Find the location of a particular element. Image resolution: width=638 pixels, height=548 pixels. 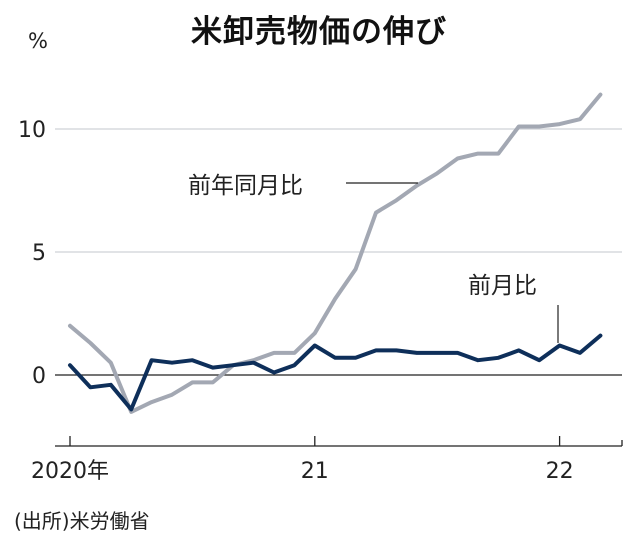

y-tick-labels: 0 5 10 is located at coordinates (32, 253).